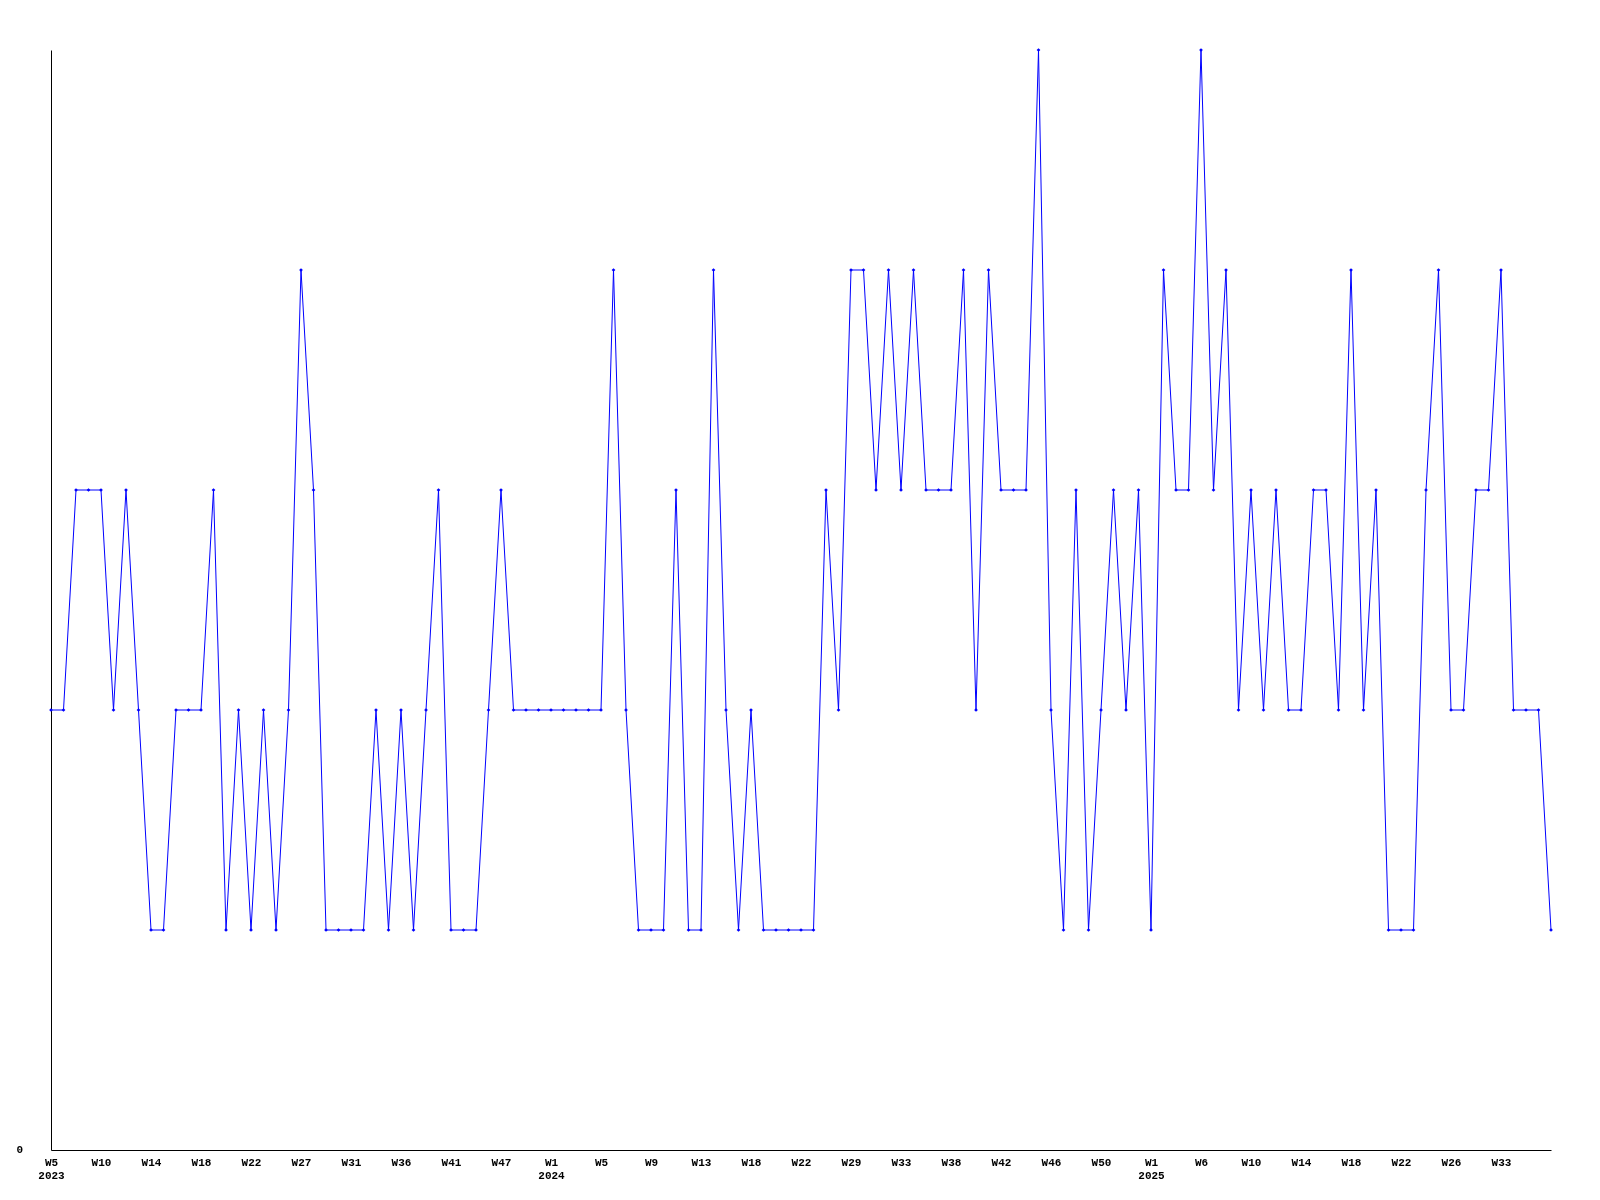  What do you see at coordinates (451, 1162) in the screenshot?
I see `x-tick-label: W41` at bounding box center [451, 1162].